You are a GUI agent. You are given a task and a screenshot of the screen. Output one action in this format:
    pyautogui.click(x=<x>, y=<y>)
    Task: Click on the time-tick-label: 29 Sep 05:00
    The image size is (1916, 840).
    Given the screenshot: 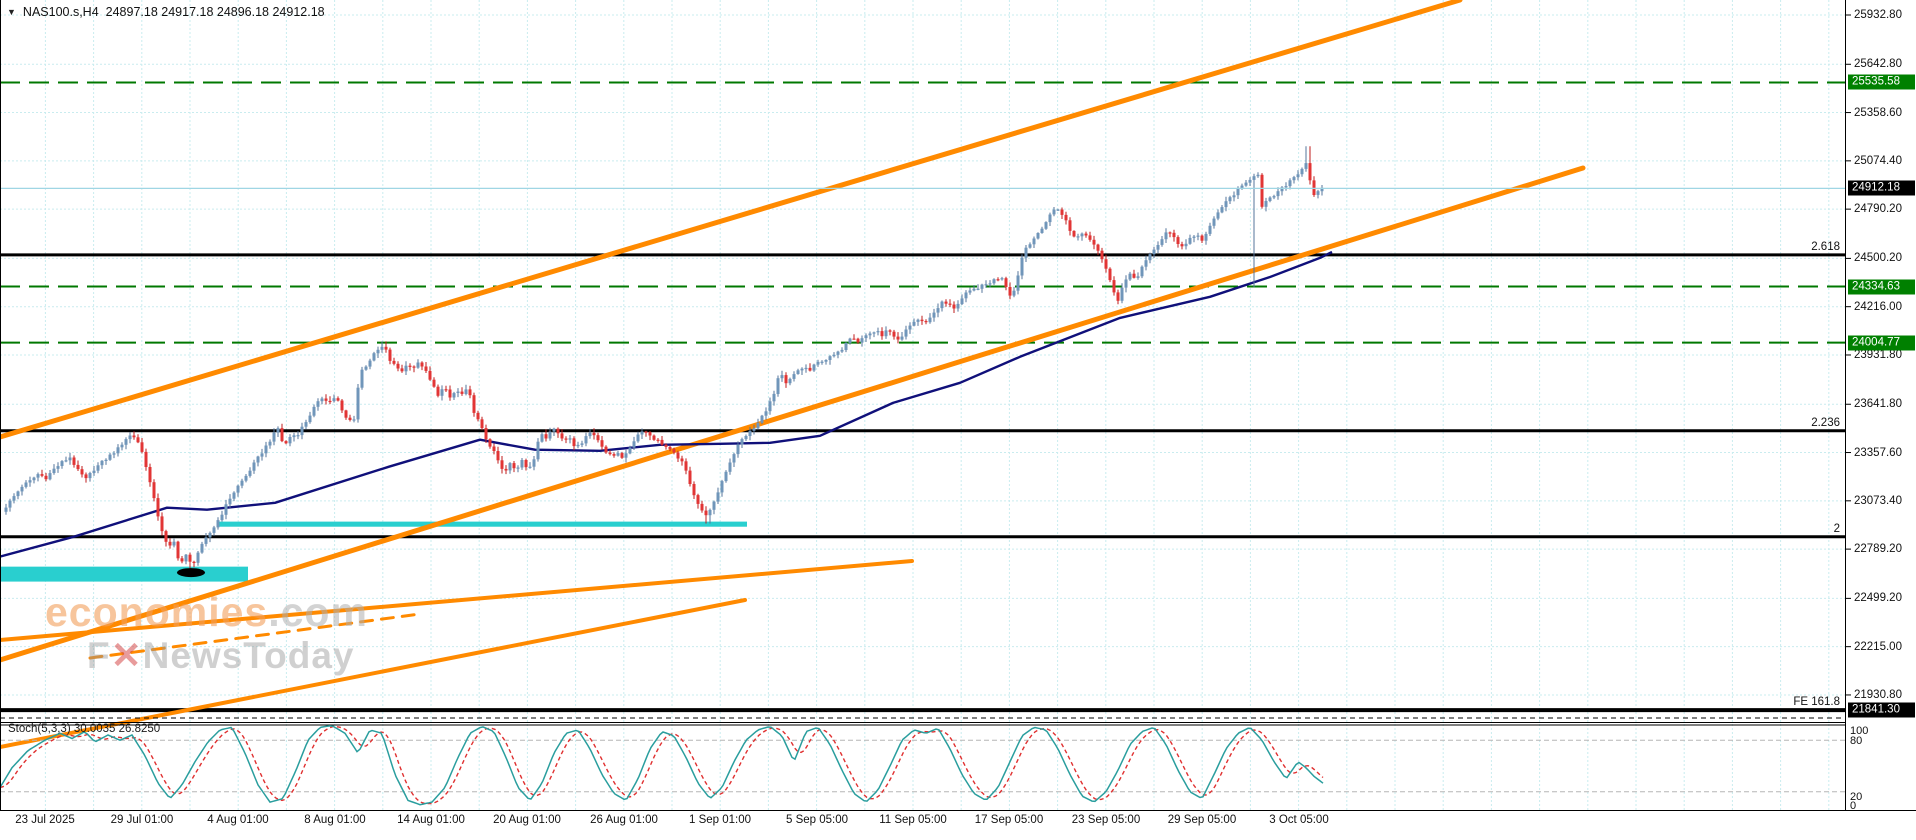 What is the action you would take?
    pyautogui.click(x=1202, y=820)
    